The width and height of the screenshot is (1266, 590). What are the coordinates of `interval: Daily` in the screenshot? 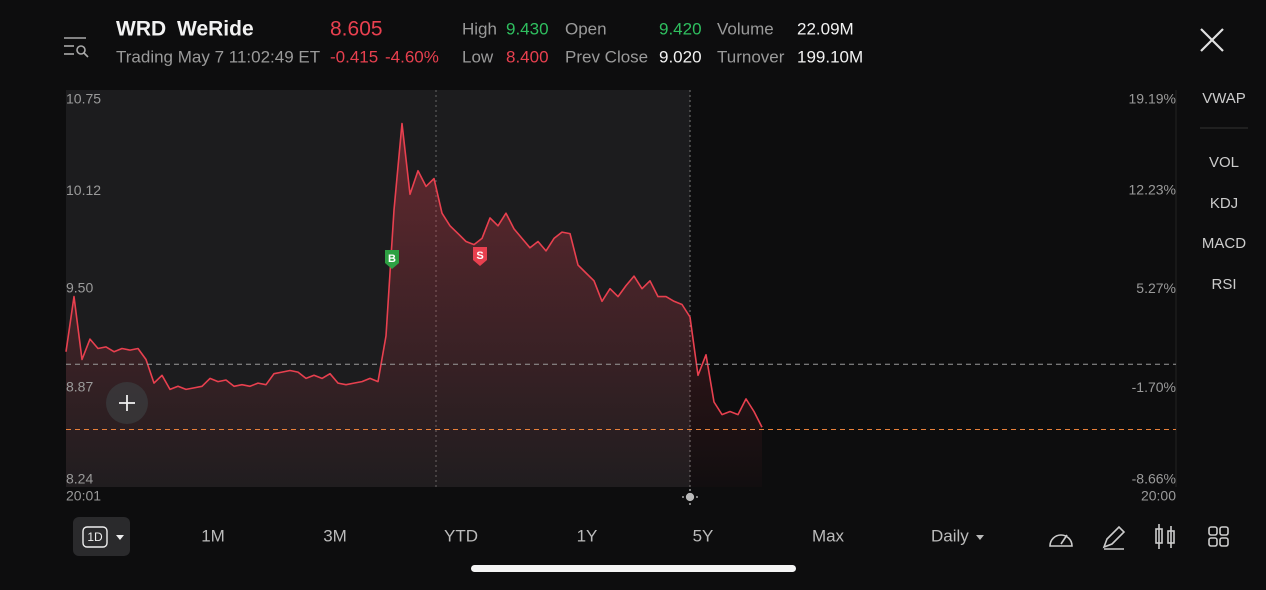 It's located at (950, 535).